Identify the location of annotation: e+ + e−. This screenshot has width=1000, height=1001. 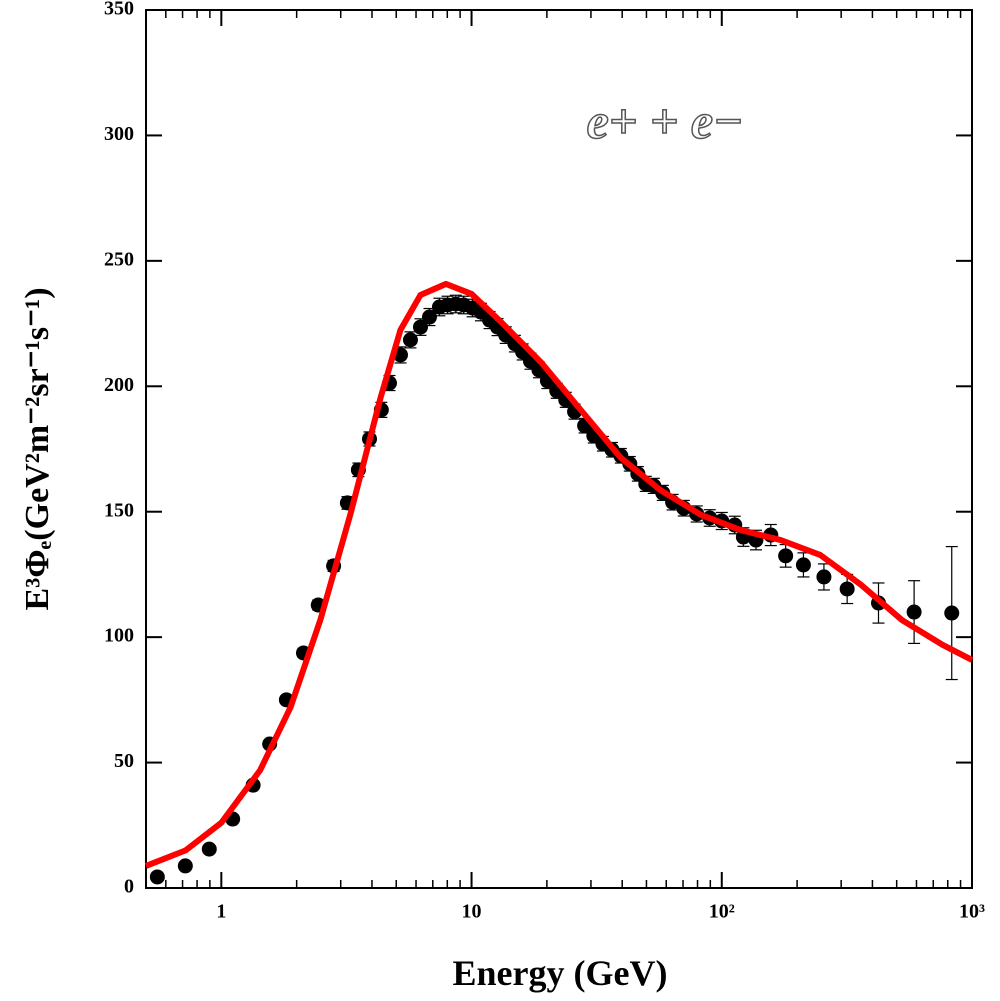
(665, 121).